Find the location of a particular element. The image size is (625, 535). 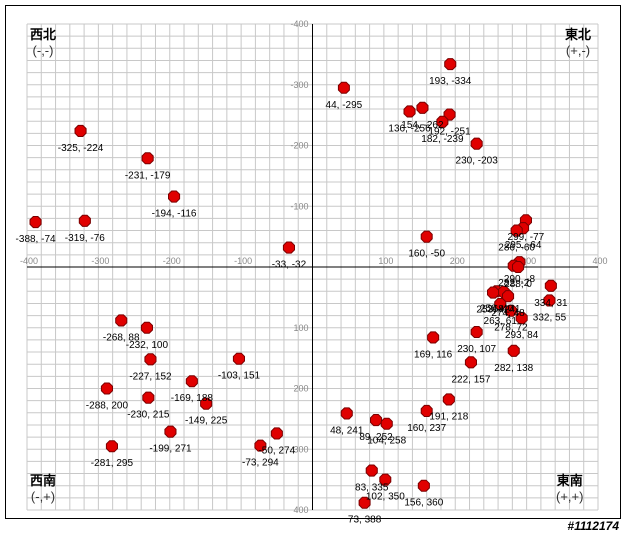

data-label: -149, 225 is located at coordinates (206, 421).